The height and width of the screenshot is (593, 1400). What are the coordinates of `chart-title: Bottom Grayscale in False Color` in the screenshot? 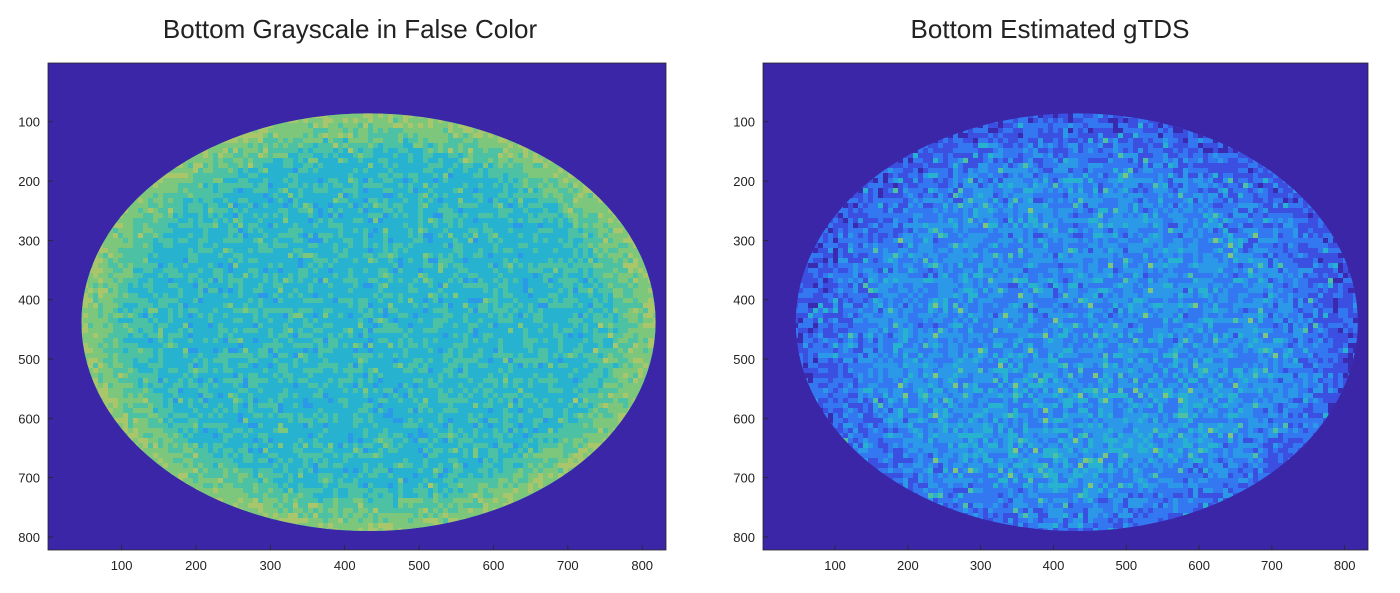 It's located at (350, 29).